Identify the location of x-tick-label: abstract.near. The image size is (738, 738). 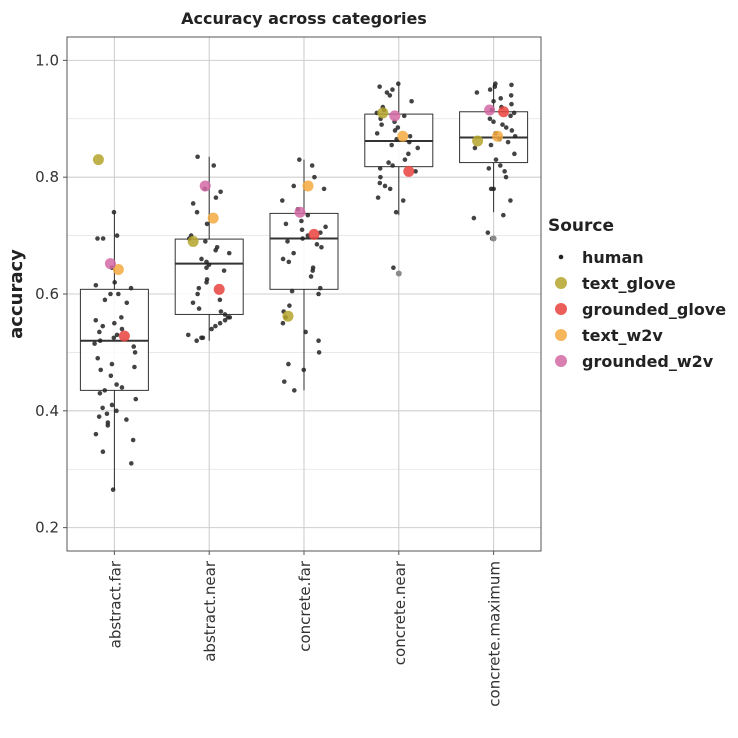
(210, 611).